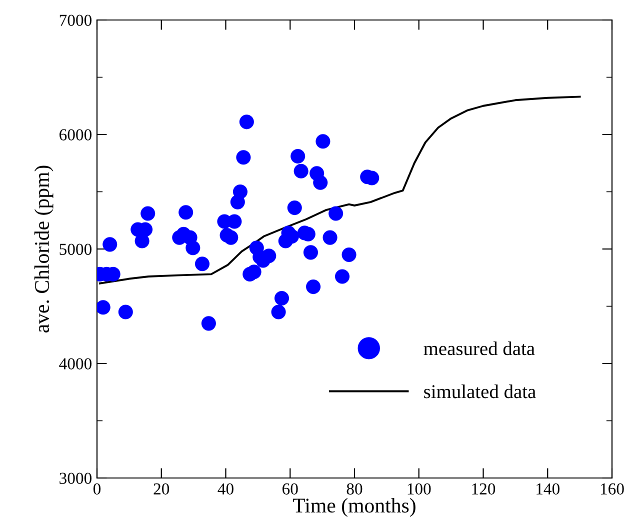 The image size is (629, 522). Describe the element at coordinates (76, 134) in the screenshot. I see `y-tick-label: 6000` at that location.